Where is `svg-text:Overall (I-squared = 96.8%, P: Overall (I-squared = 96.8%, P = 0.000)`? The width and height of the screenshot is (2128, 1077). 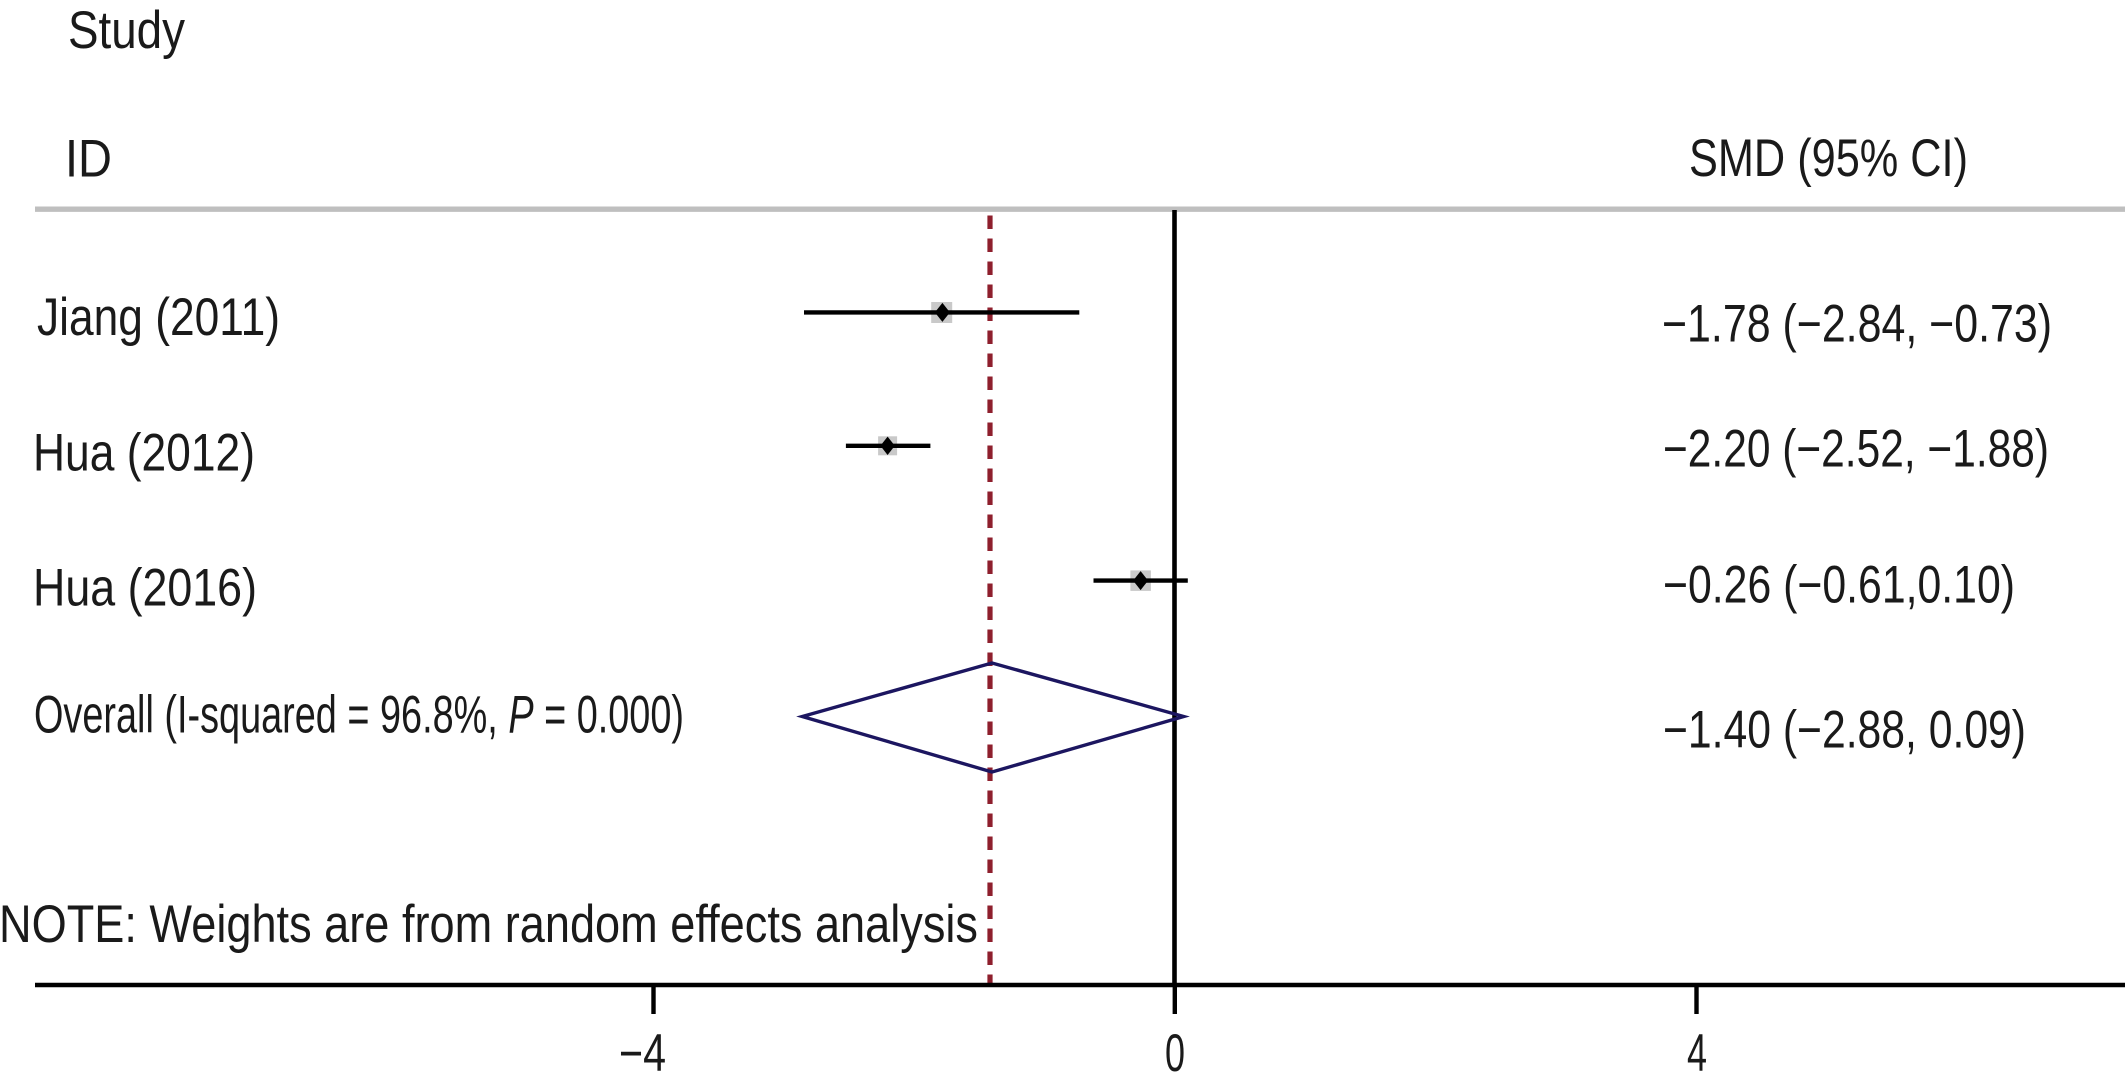
svg-text:Overall (I-squared = 96.8%, P: Overall (I-squared = 96.8%, P = 0.000) is located at coordinates (359, 715).